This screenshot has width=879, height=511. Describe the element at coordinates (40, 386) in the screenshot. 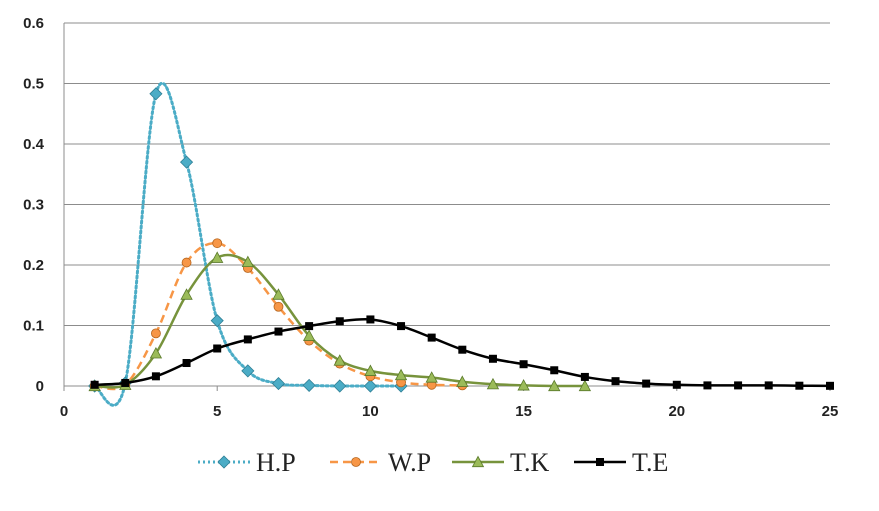

I see `y-tick-label: 0` at that location.